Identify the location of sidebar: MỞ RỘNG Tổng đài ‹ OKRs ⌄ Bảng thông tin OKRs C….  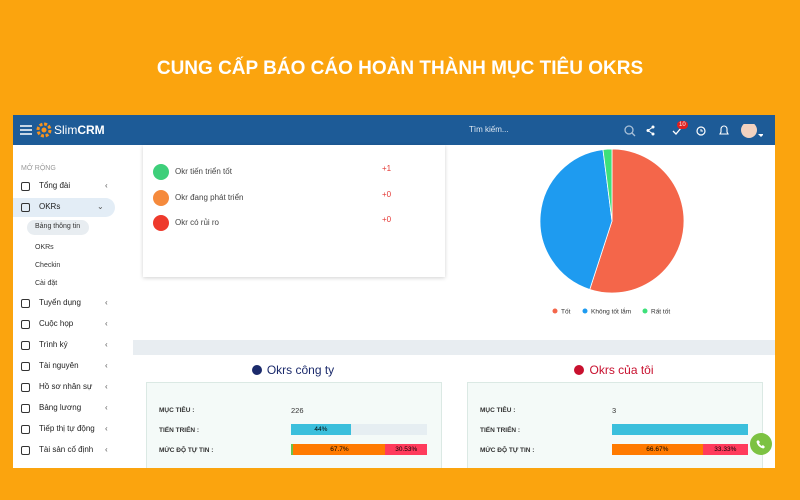
(73, 306).